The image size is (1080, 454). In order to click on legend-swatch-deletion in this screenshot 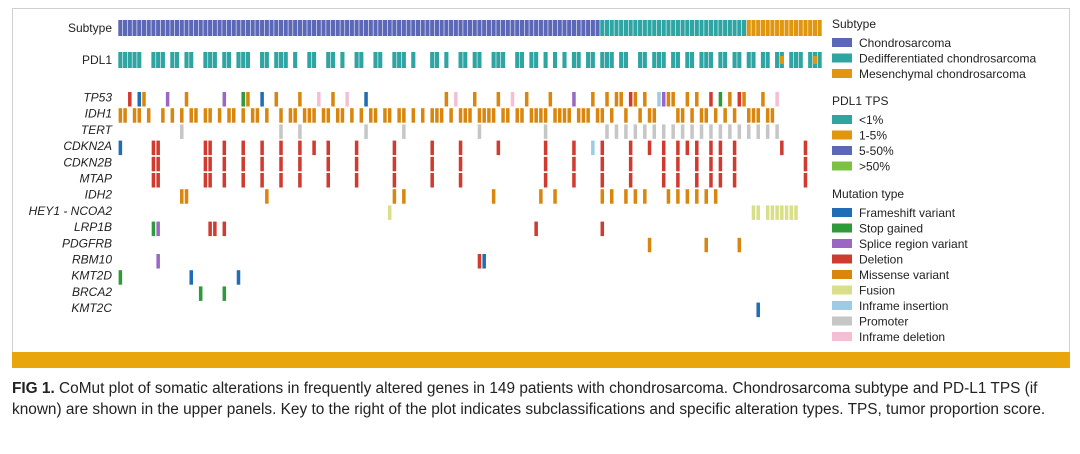, I will do `click(842, 259)`.